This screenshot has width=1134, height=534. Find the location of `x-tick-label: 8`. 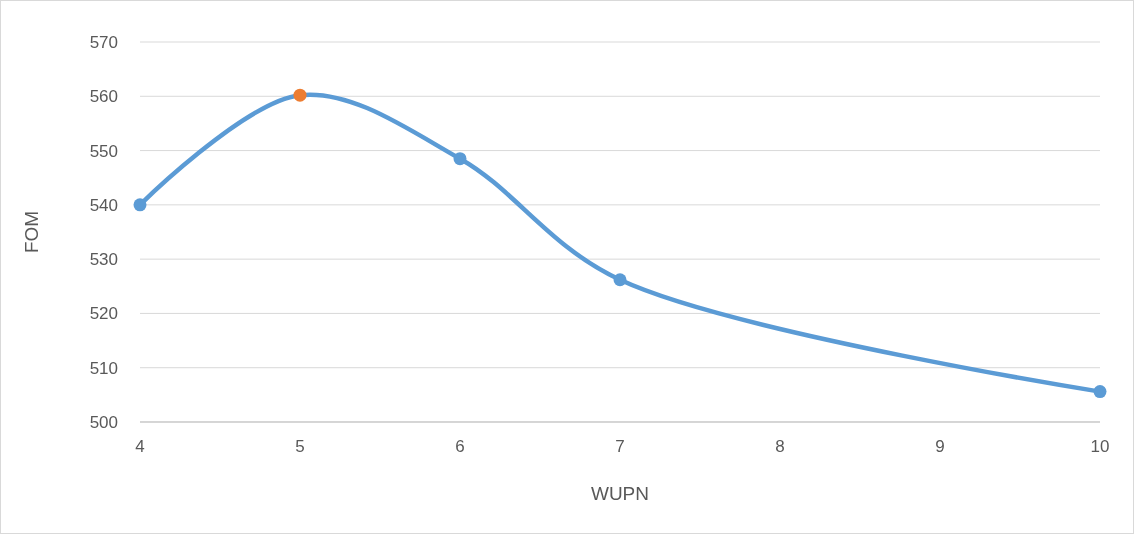

x-tick-label: 8 is located at coordinates (780, 446).